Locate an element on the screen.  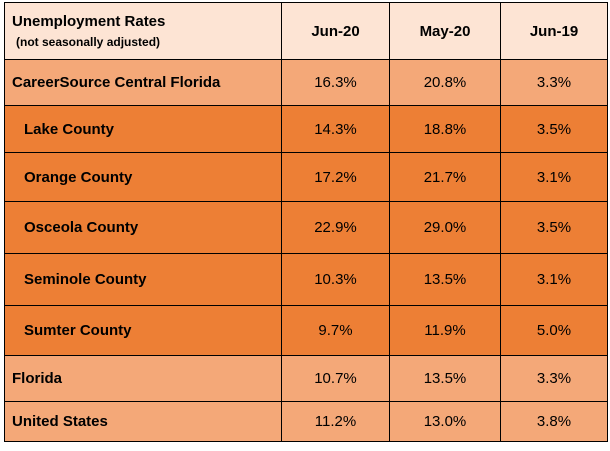
value-cell: 16.3% is located at coordinates (335, 82).